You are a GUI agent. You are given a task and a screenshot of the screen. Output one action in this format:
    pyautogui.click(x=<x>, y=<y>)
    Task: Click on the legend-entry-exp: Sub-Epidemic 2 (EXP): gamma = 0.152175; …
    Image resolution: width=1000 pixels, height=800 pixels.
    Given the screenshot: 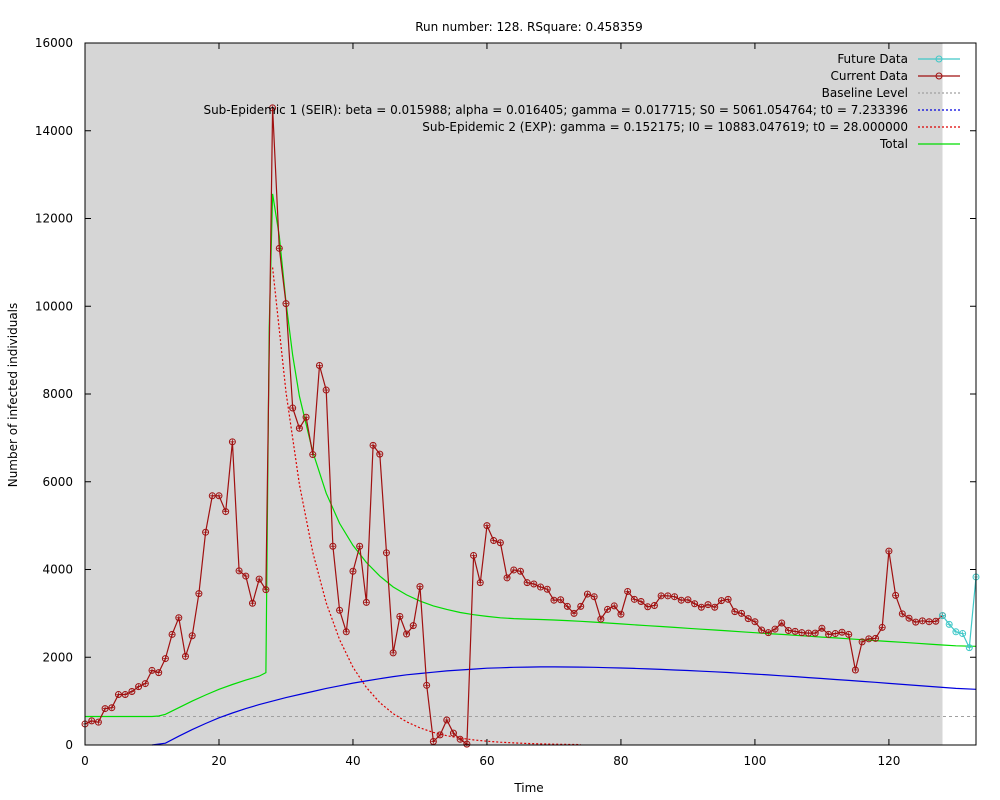 What is the action you would take?
    pyautogui.click(x=691, y=127)
    